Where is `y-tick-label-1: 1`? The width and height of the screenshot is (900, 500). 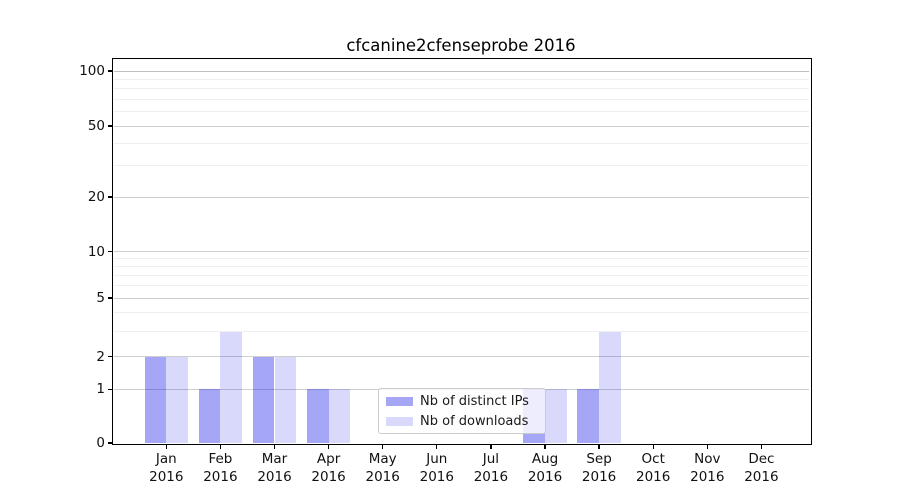
y-tick-label-1: 1 is located at coordinates (100, 389).